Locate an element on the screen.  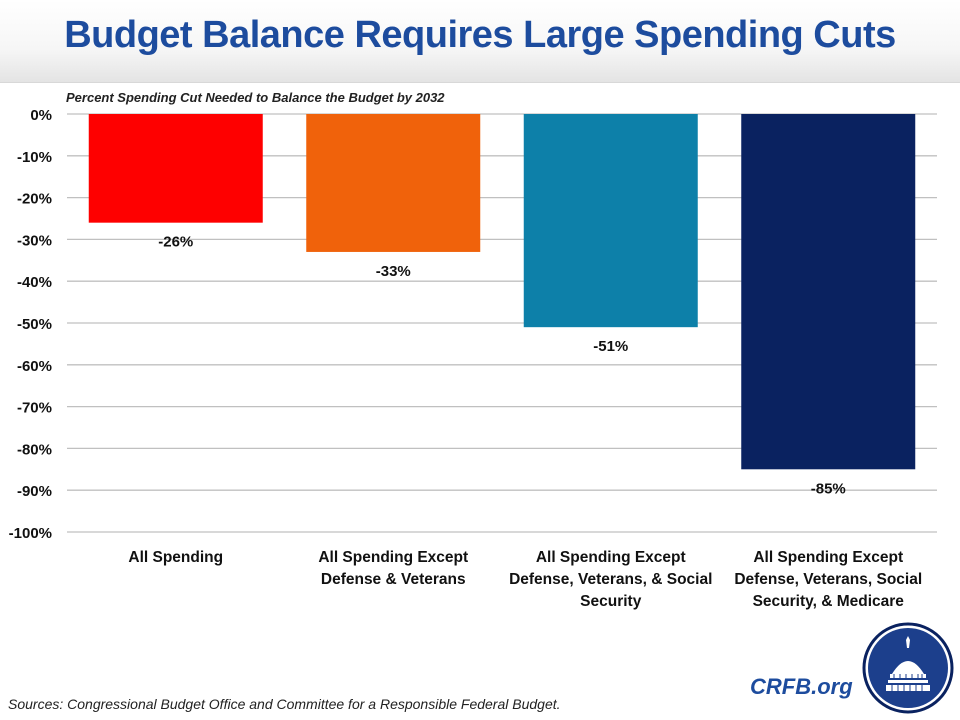
x-tick-label: Defense, Veterans, & Social is located at coordinates (610, 579).